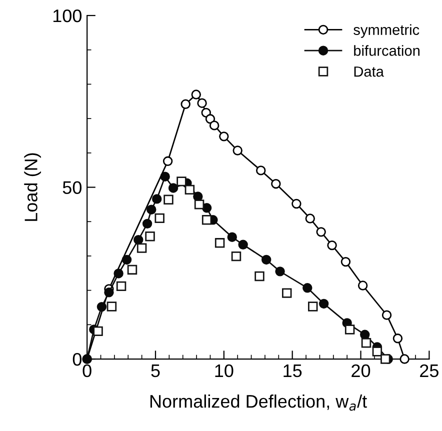 Image resolution: width=442 pixels, height=431 pixels. Describe the element at coordinates (361, 371) in the screenshot. I see `x-tick-label: 20` at that location.